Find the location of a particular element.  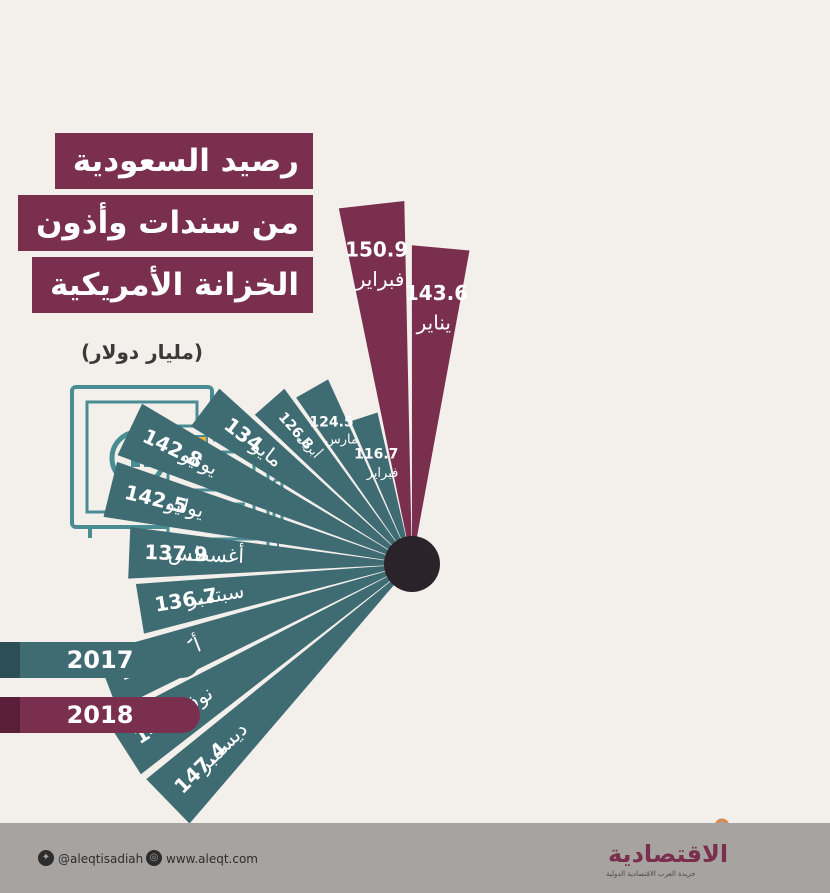

twitter-icon: ✦ is located at coordinates (46, 858).